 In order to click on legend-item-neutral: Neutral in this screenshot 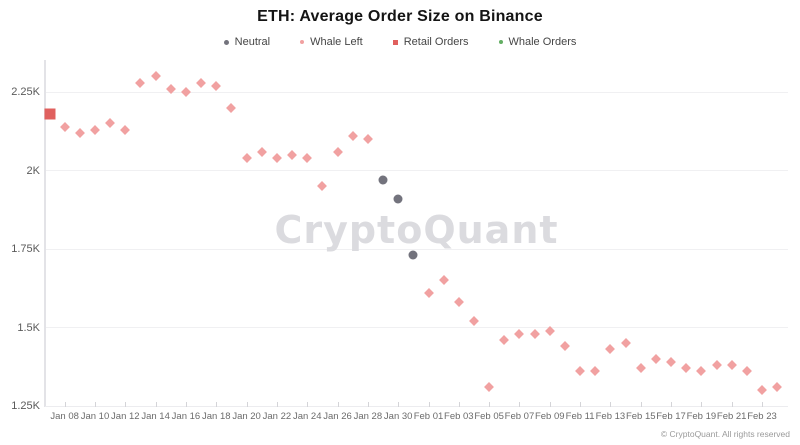, I will do `click(246, 42)`.